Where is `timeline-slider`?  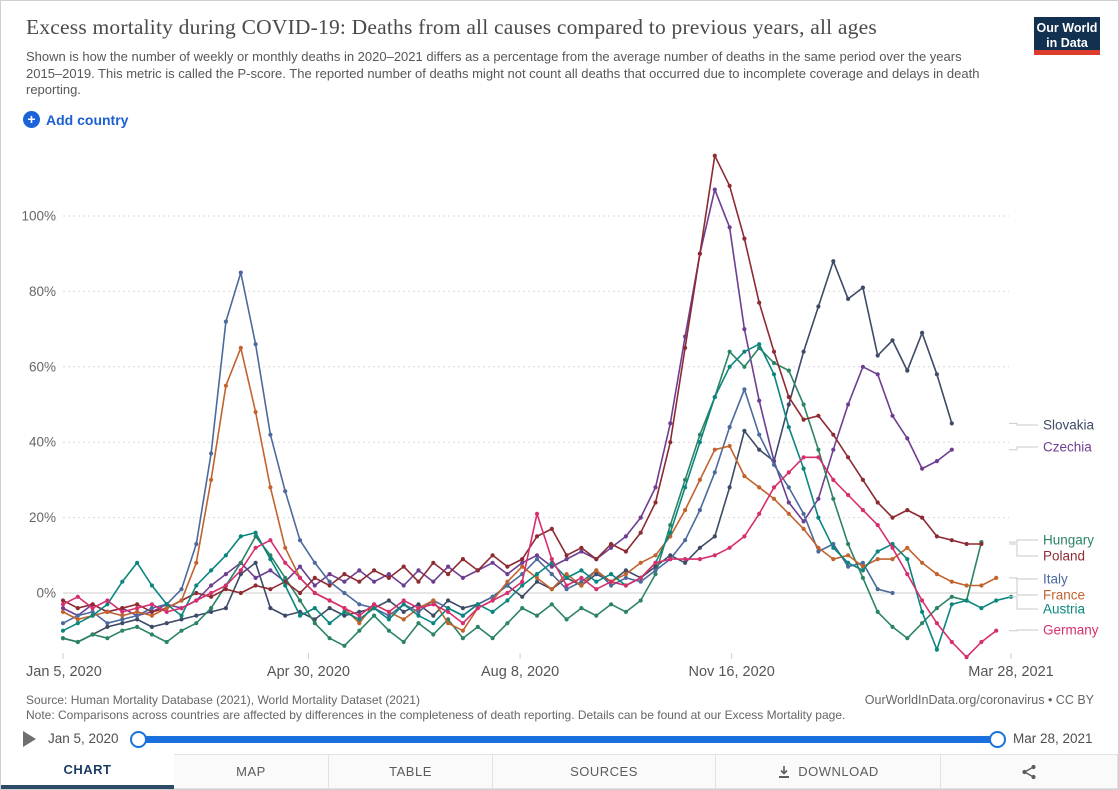 timeline-slider is located at coordinates (568, 739).